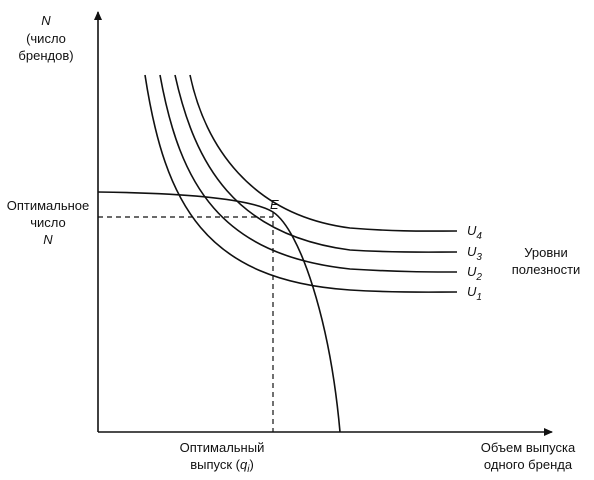 The height and width of the screenshot is (480, 594). I want to click on curve-label-u1: U1, so click(474, 293).